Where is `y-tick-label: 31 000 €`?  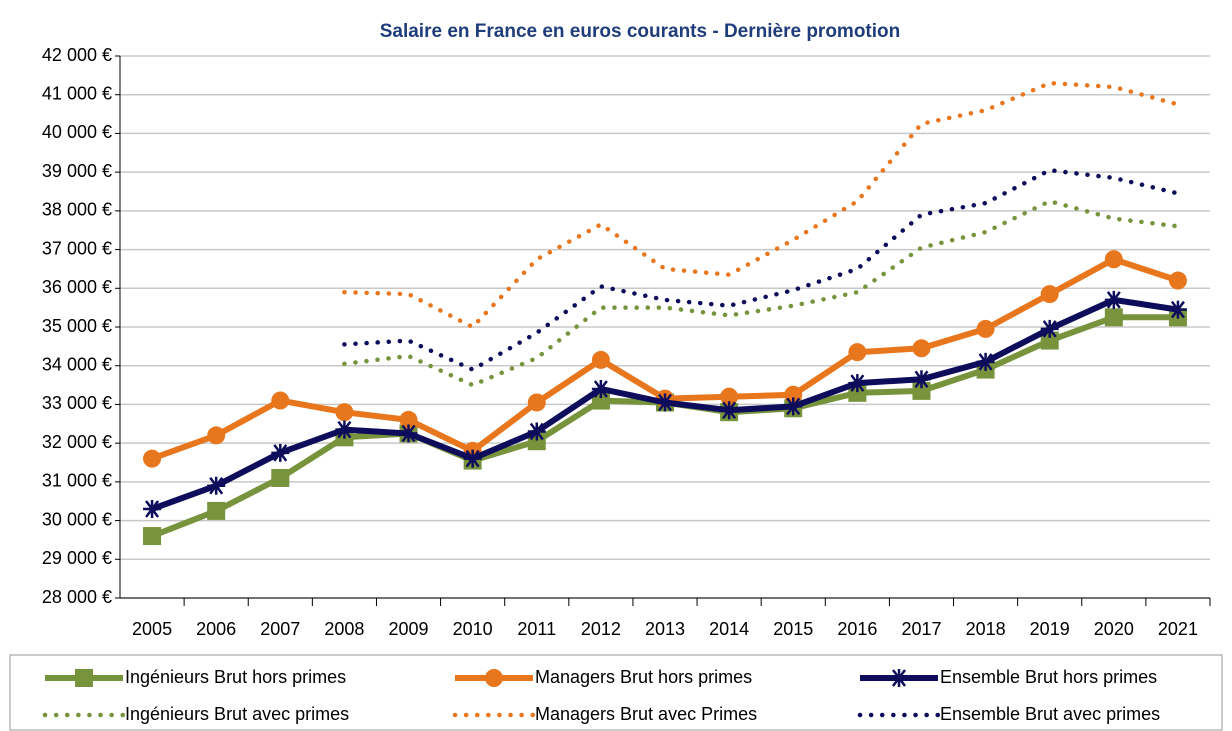 y-tick-label: 31 000 € is located at coordinates (77, 481).